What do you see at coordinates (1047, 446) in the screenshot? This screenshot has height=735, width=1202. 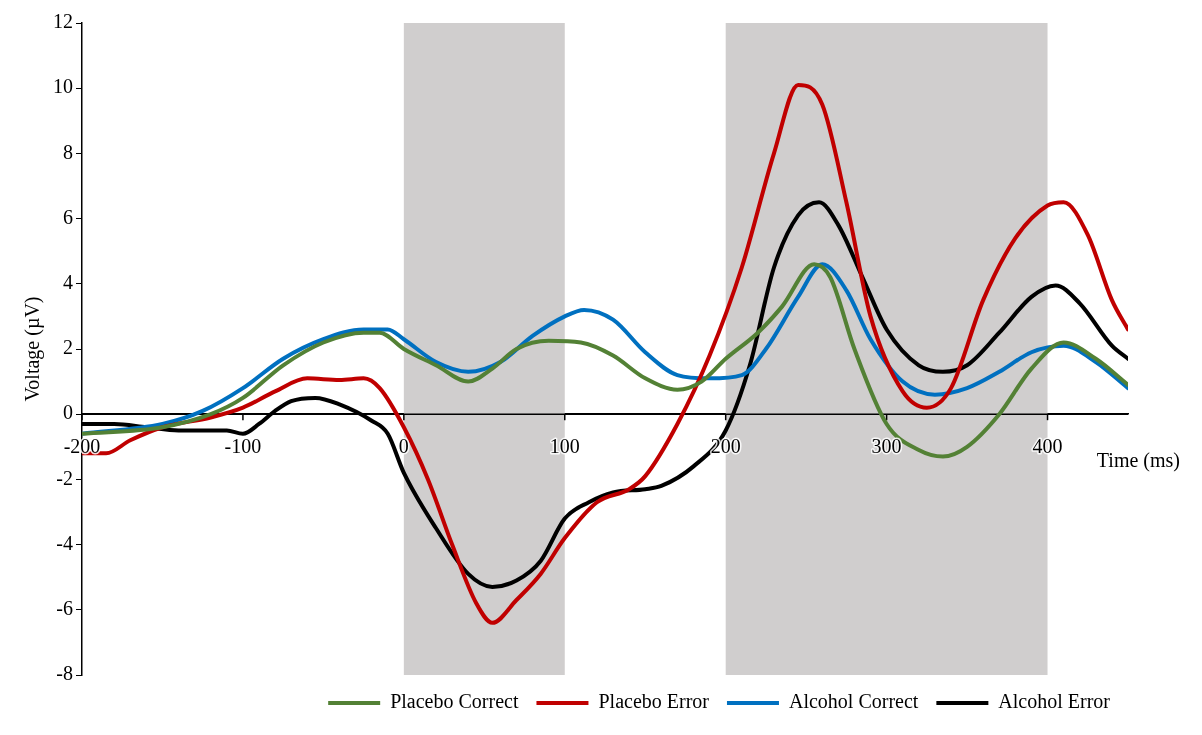 I see `x-tick-label: 400` at bounding box center [1047, 446].